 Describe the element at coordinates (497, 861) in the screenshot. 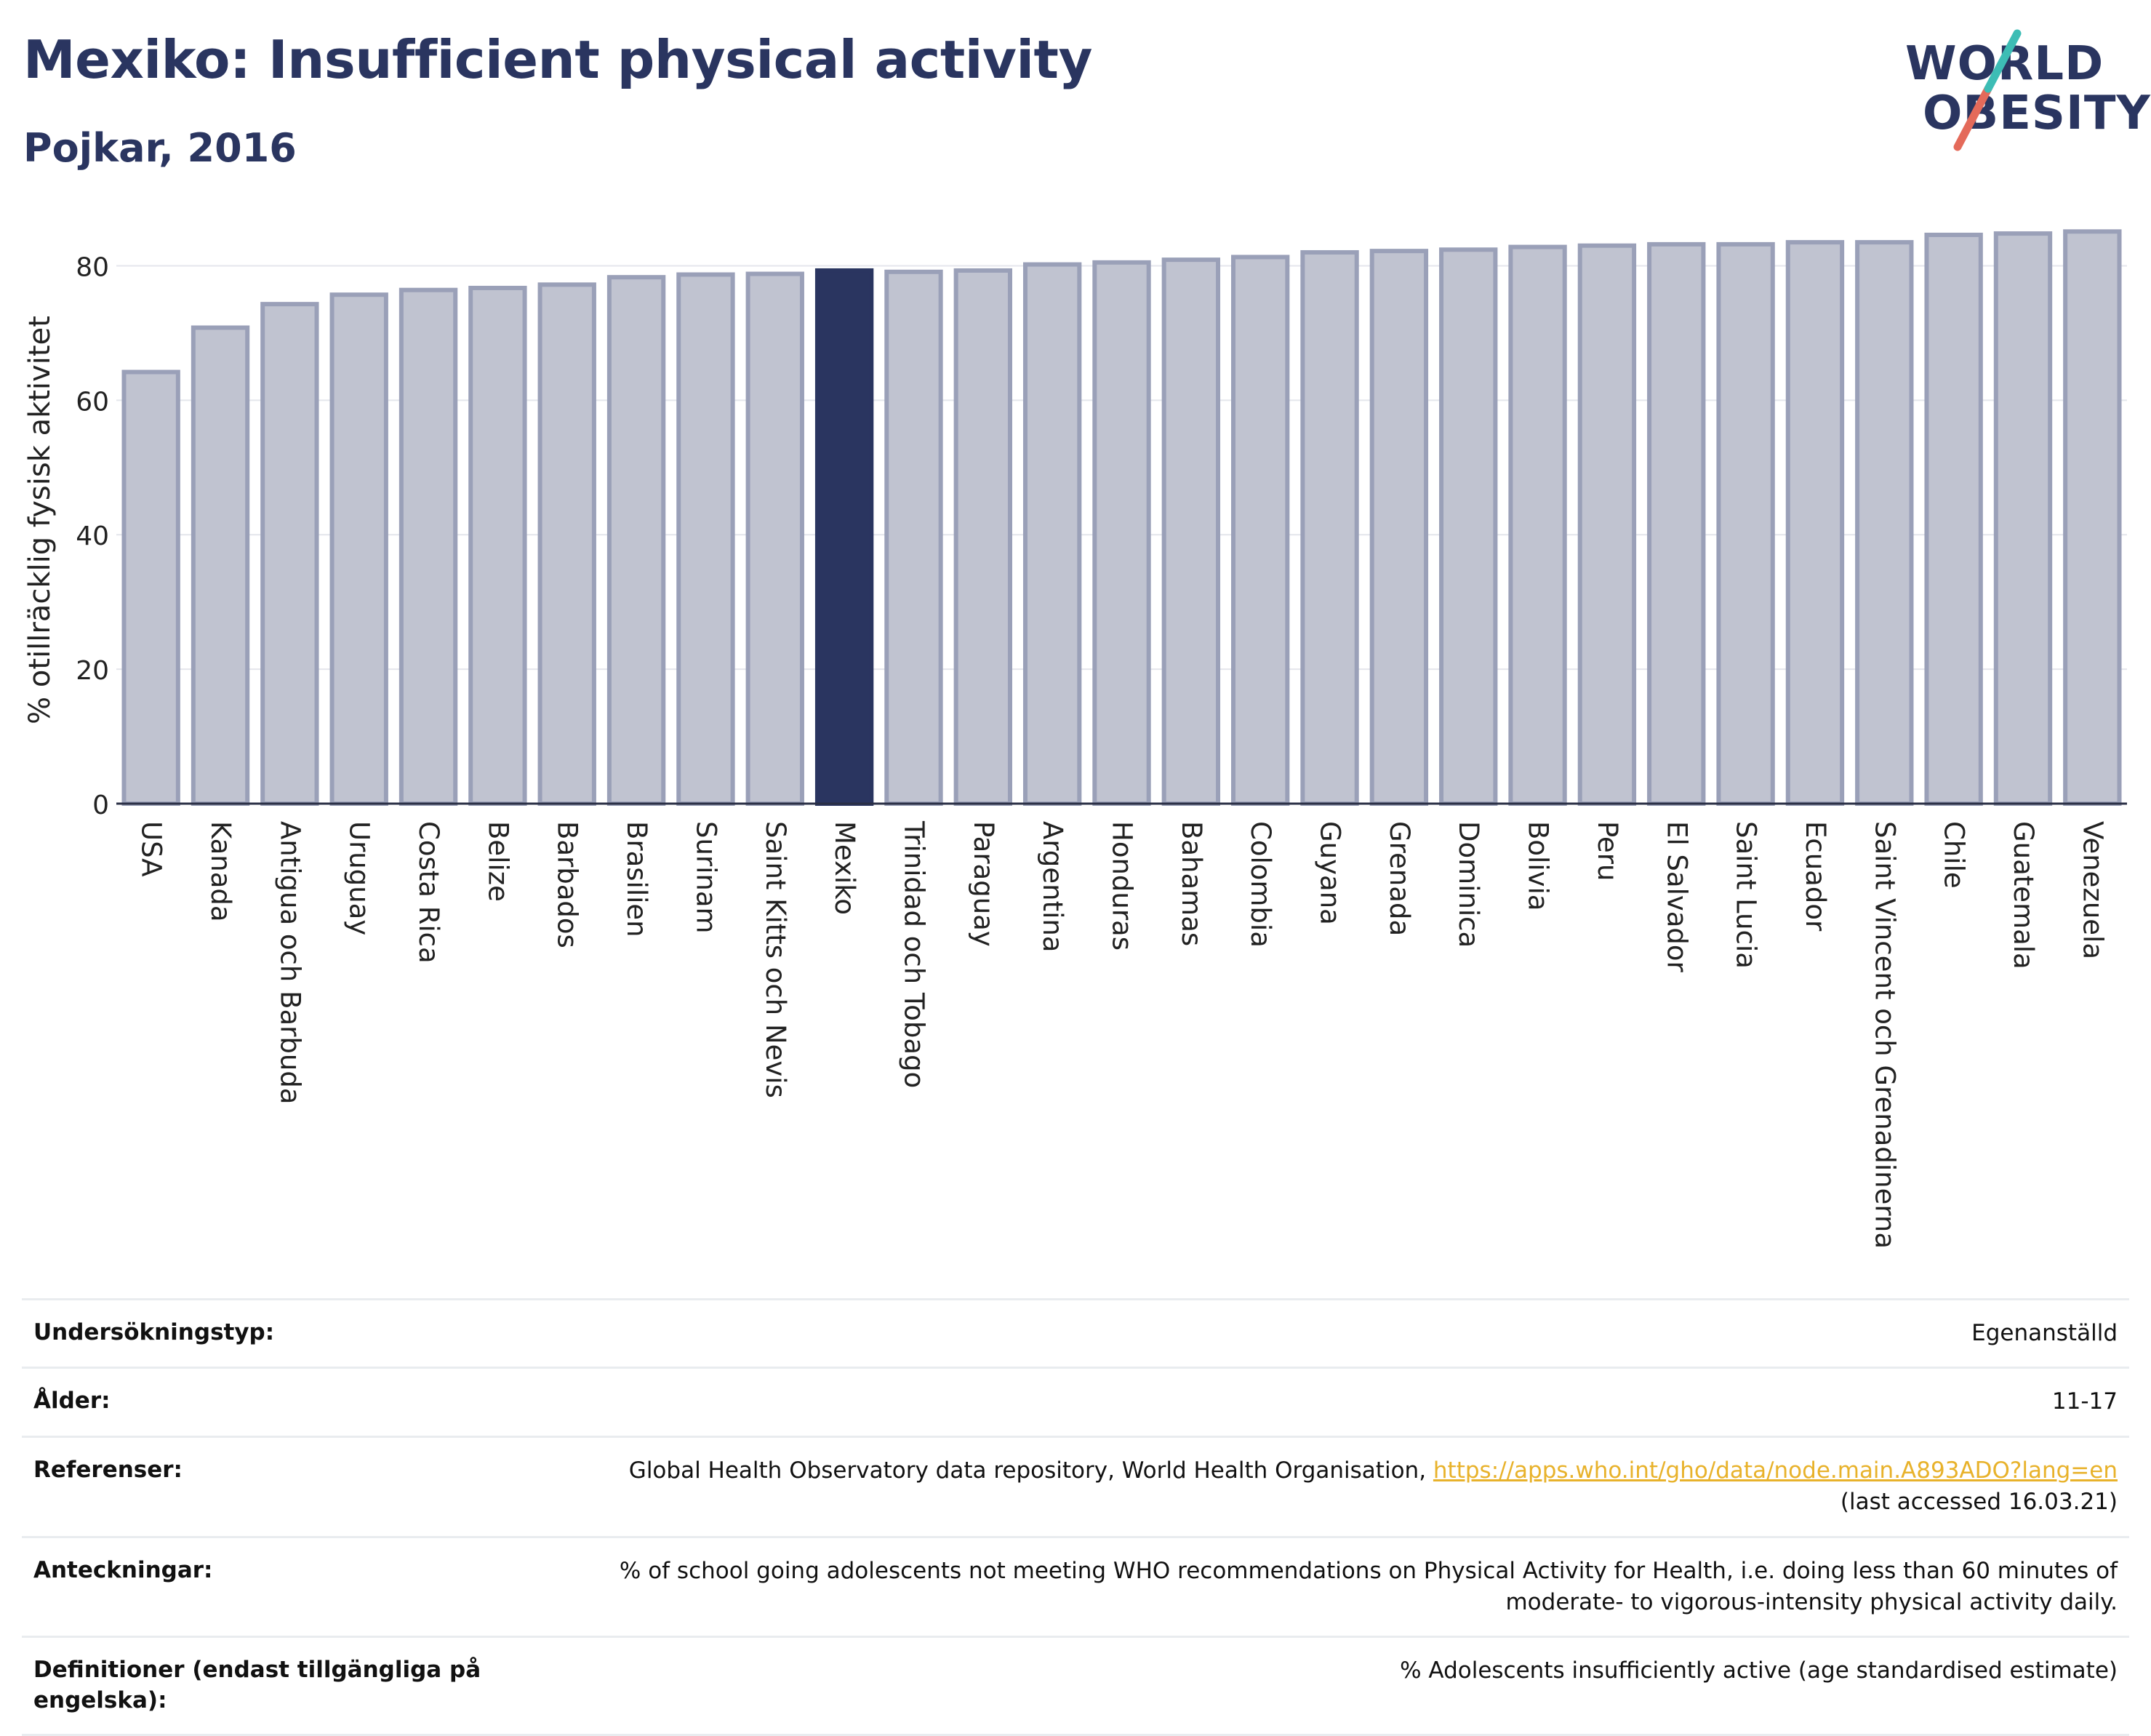

I see `x-tick-label: Belize` at that location.